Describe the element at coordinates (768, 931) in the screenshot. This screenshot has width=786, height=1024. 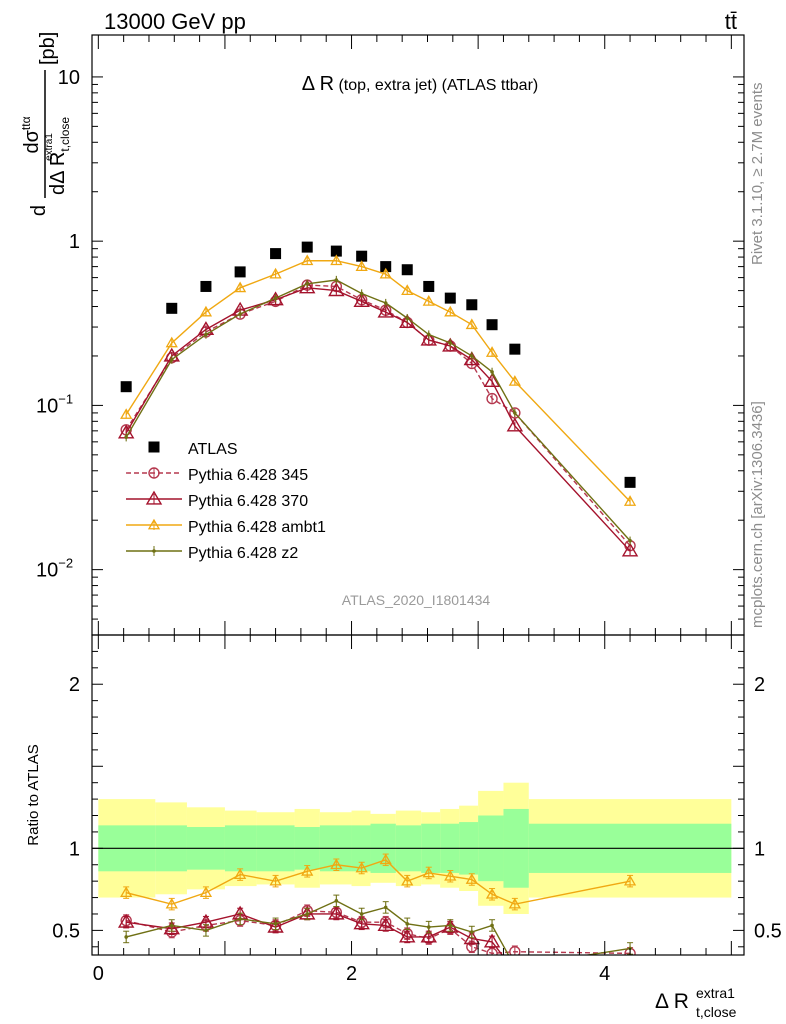
I see `rtick-label-right-0: 0.5` at that location.